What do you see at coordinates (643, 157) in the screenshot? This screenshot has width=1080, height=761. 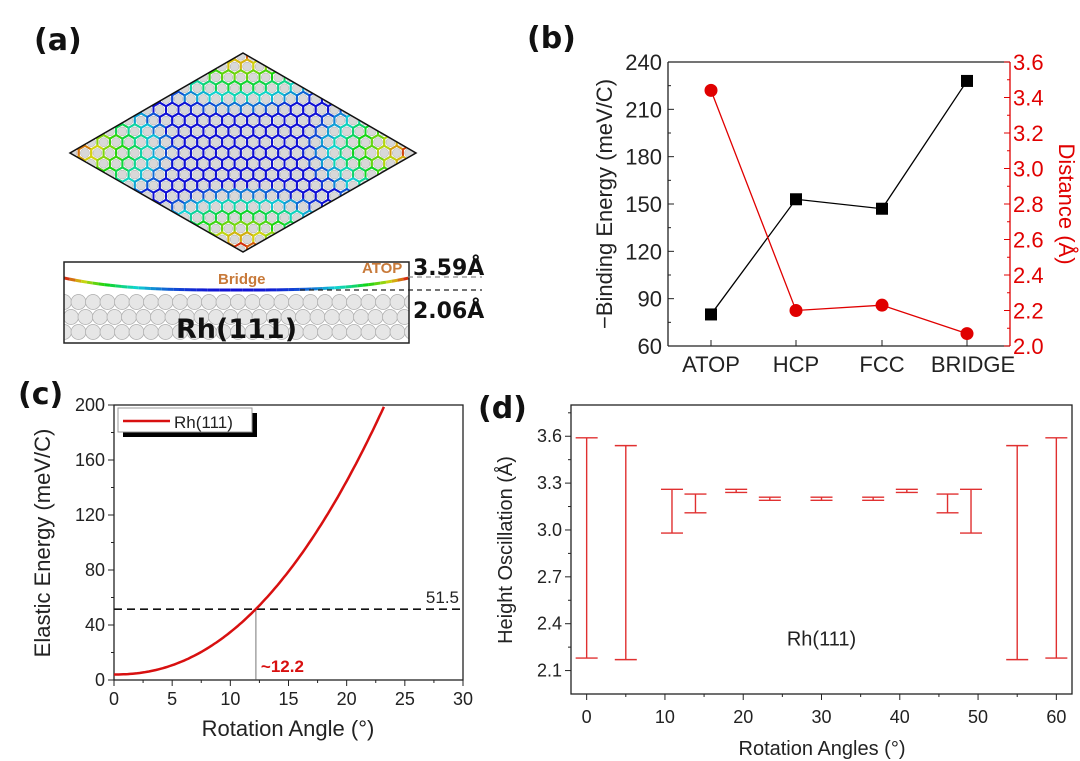 I see `b-y-tick-label: 180` at bounding box center [643, 157].